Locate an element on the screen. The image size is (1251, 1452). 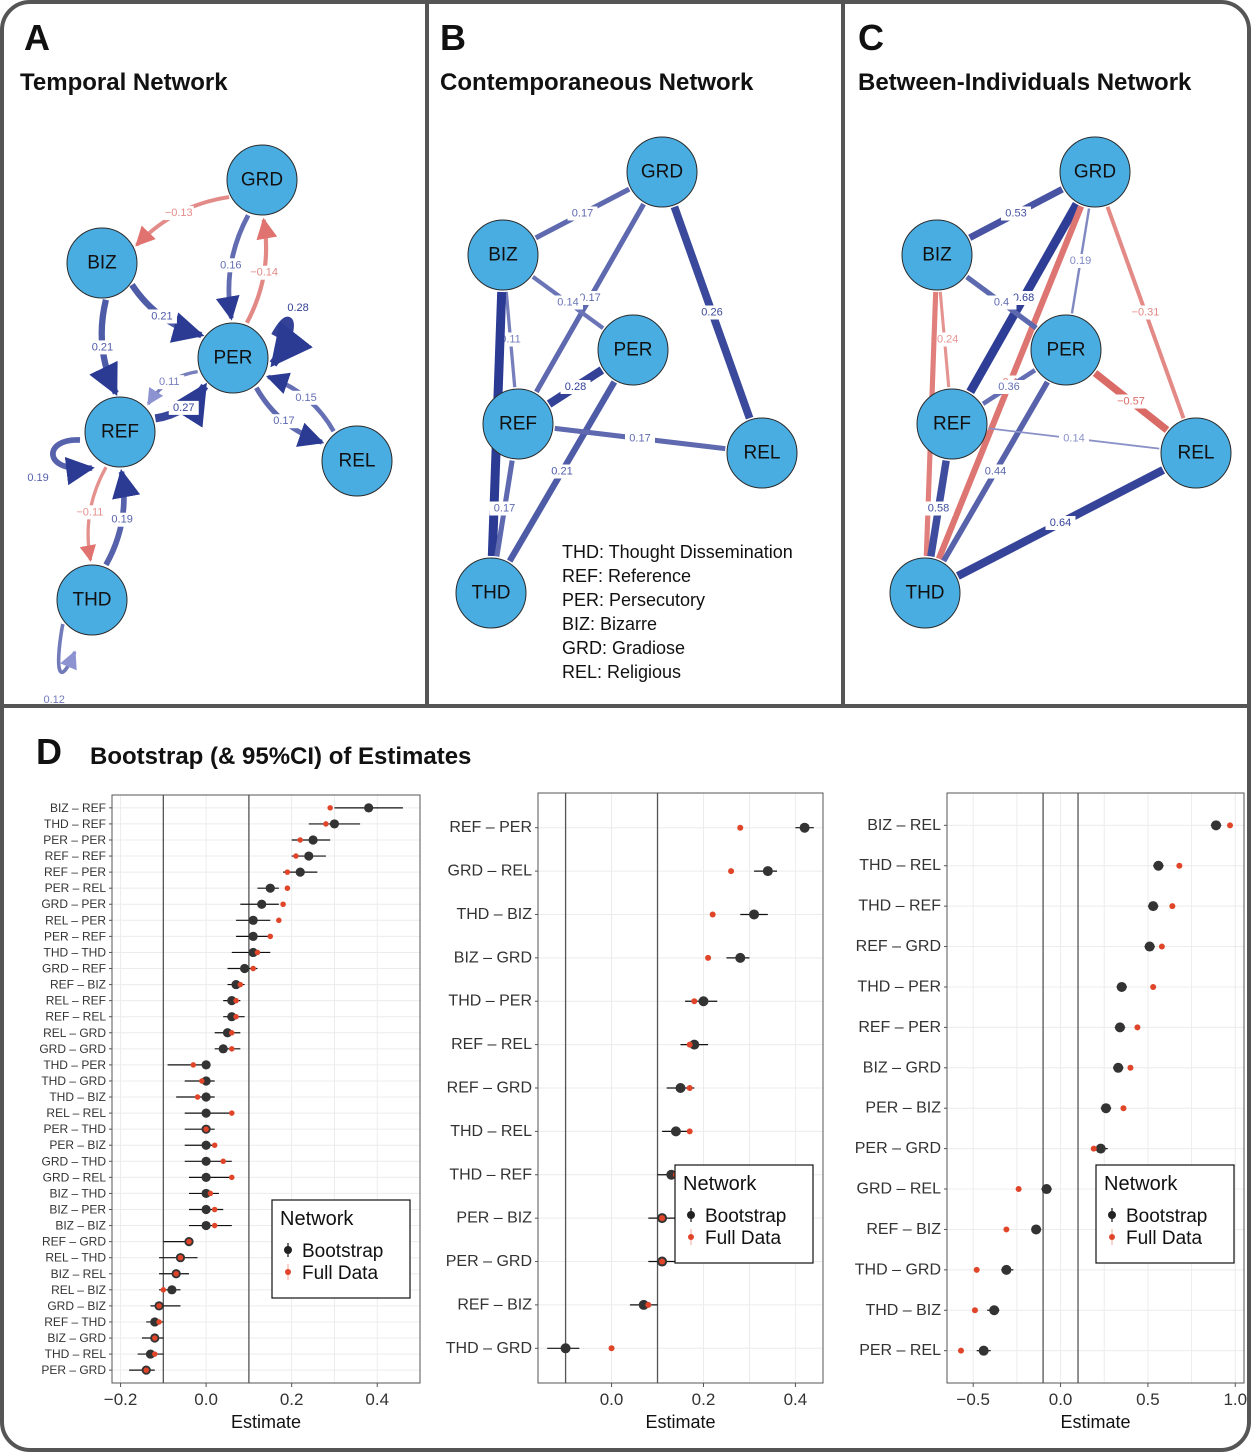
edge-GRD-BIZ is located at coordinates (182, 221).